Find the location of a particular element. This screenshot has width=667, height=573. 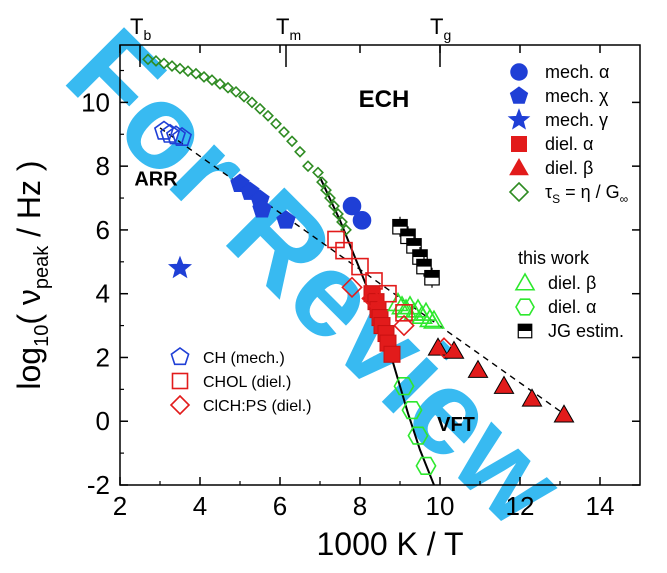

series-this-work-diel- is located at coordinates (415, 426).